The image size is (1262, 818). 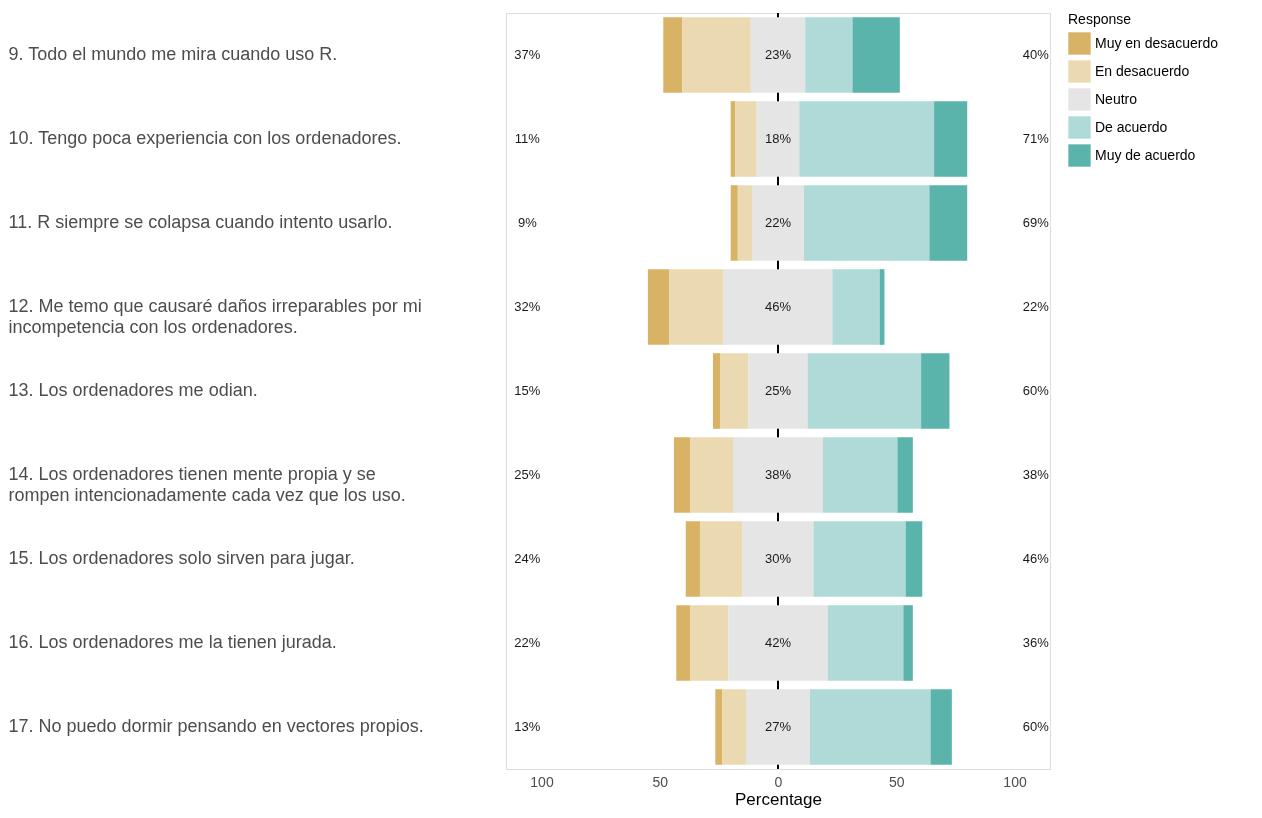 I want to click on annotation: 71%, so click(x=1036, y=138).